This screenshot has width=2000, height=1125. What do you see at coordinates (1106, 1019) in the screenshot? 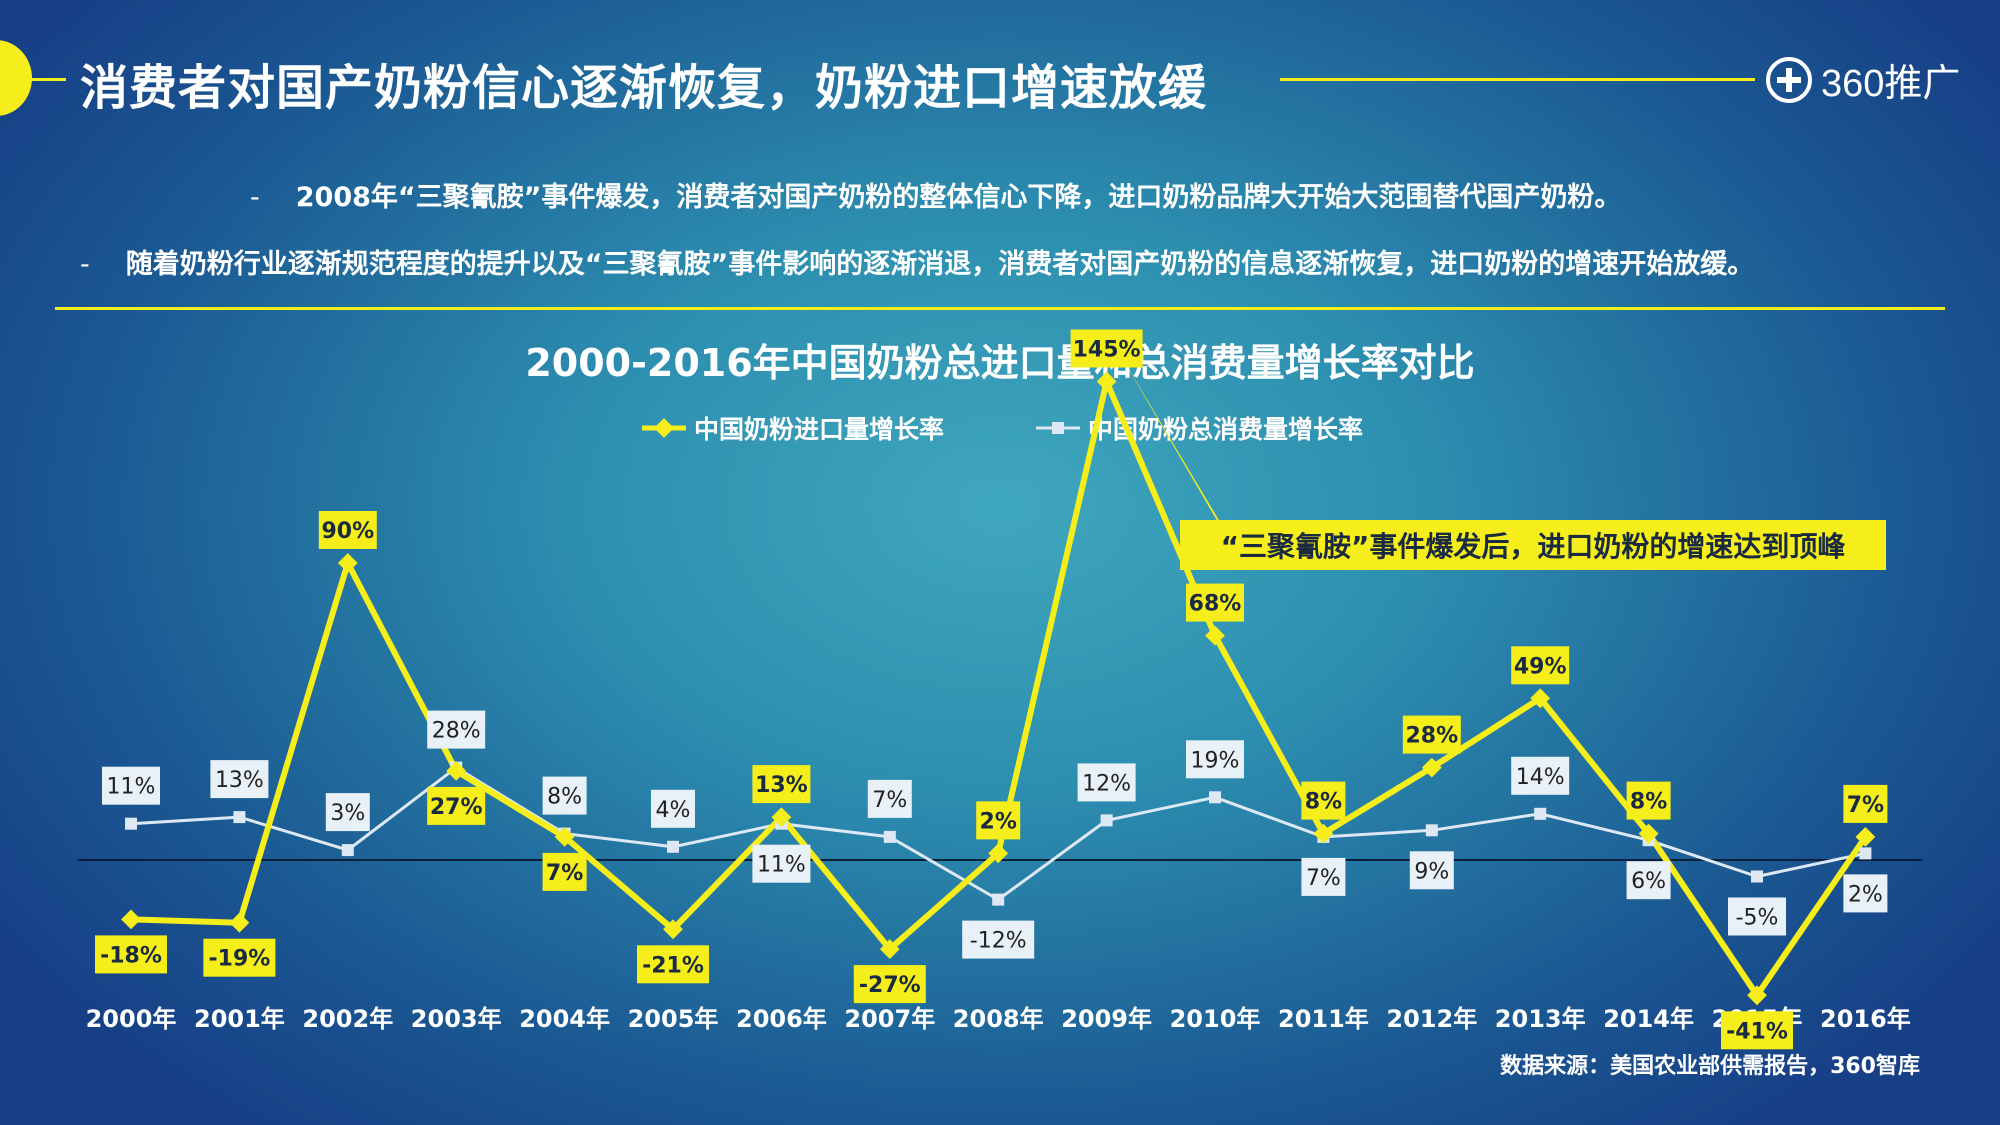
I see `x-tick-label: 2009年` at bounding box center [1106, 1019].